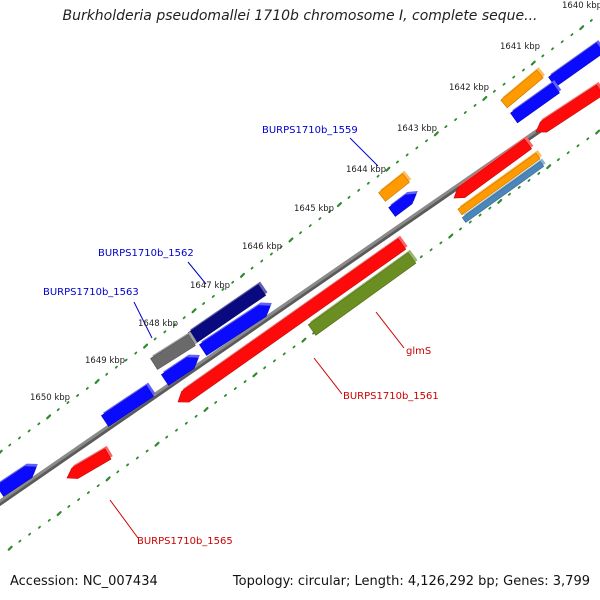 The height and width of the screenshot is (600, 600). Describe the element at coordinates (520, 47) in the screenshot. I see `tick-label: 1641 kbp` at that location.